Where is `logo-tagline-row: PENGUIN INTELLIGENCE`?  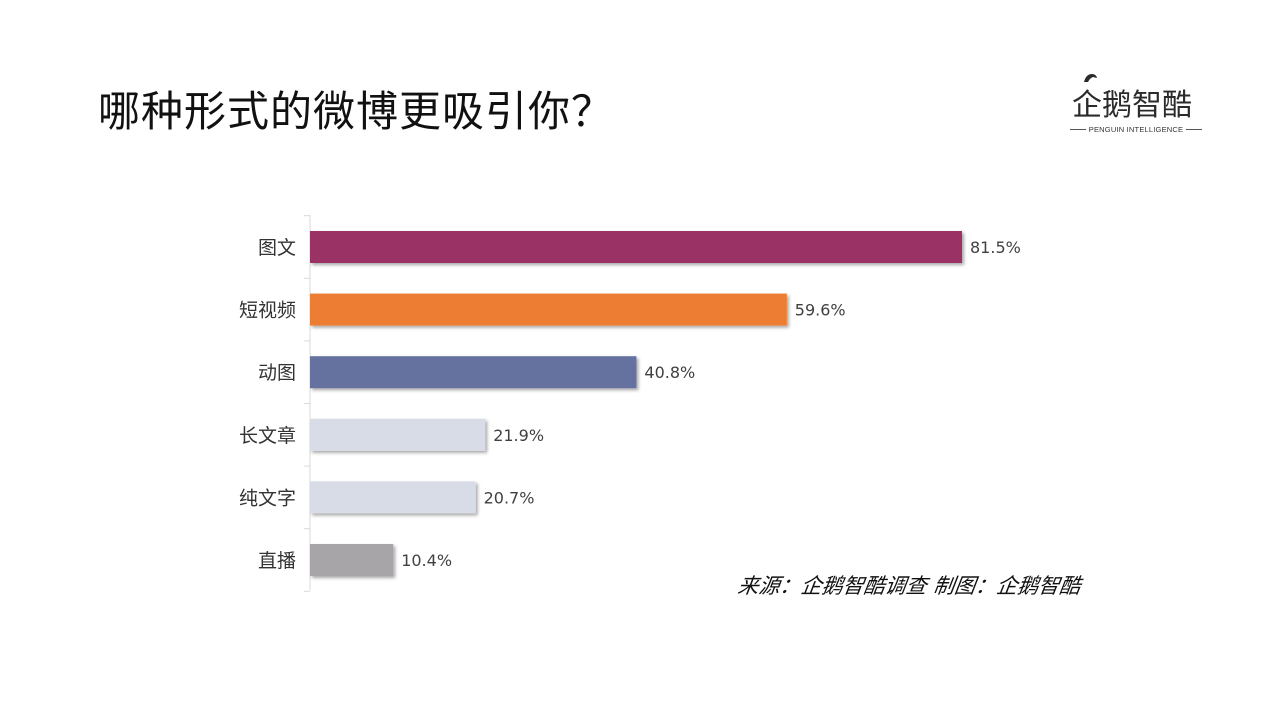
logo-tagline-row: PENGUIN INTELLIGENCE is located at coordinates (1136, 129).